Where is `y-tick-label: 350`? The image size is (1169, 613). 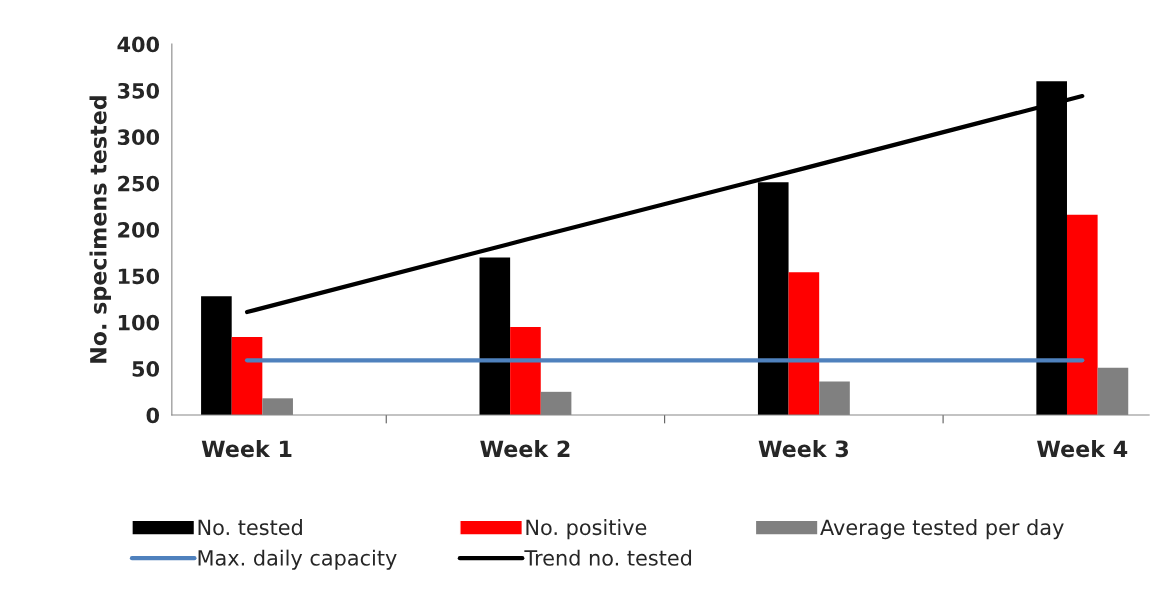
y-tick-label: 350 is located at coordinates (138, 90).